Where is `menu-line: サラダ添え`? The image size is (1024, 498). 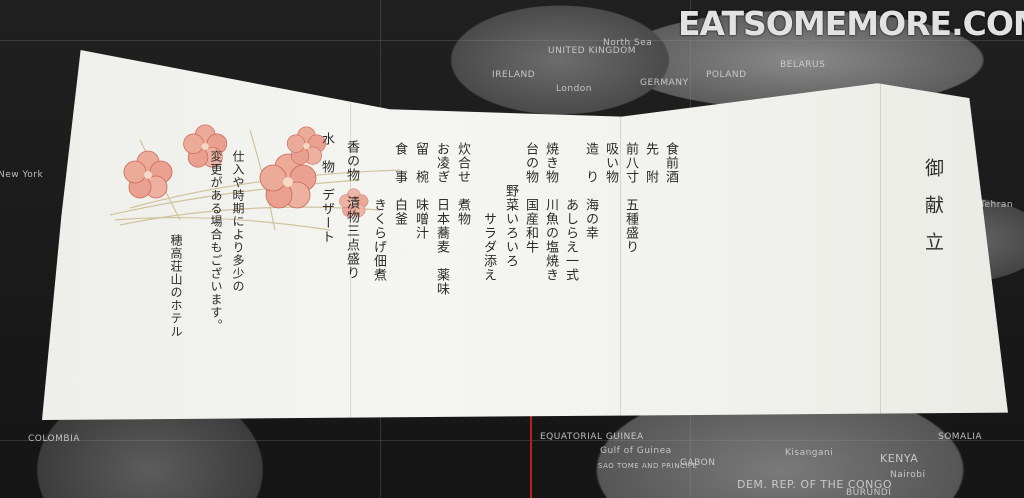
menu-line: サラダ添え is located at coordinates (488, 212).